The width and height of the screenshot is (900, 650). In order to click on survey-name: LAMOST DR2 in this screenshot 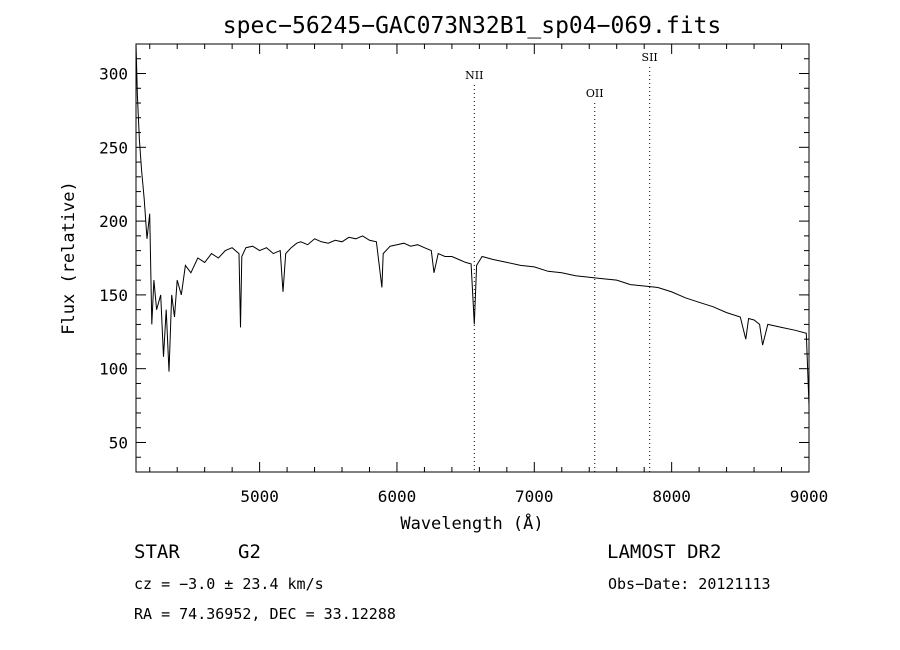, I will do `click(664, 552)`.